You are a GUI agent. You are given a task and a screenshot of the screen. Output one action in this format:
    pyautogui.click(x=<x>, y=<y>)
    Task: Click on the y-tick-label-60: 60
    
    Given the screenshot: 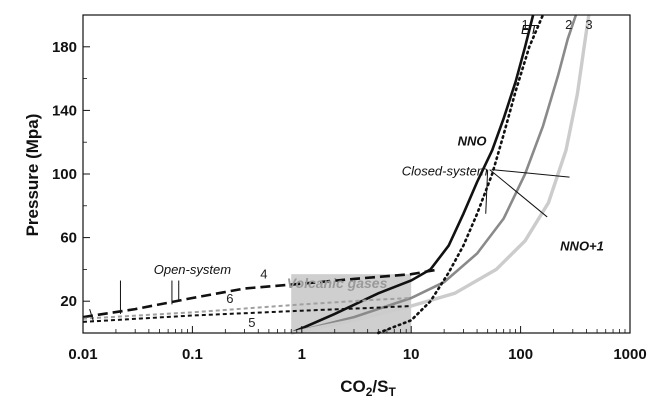 What is the action you would take?
    pyautogui.click(x=68, y=238)
    